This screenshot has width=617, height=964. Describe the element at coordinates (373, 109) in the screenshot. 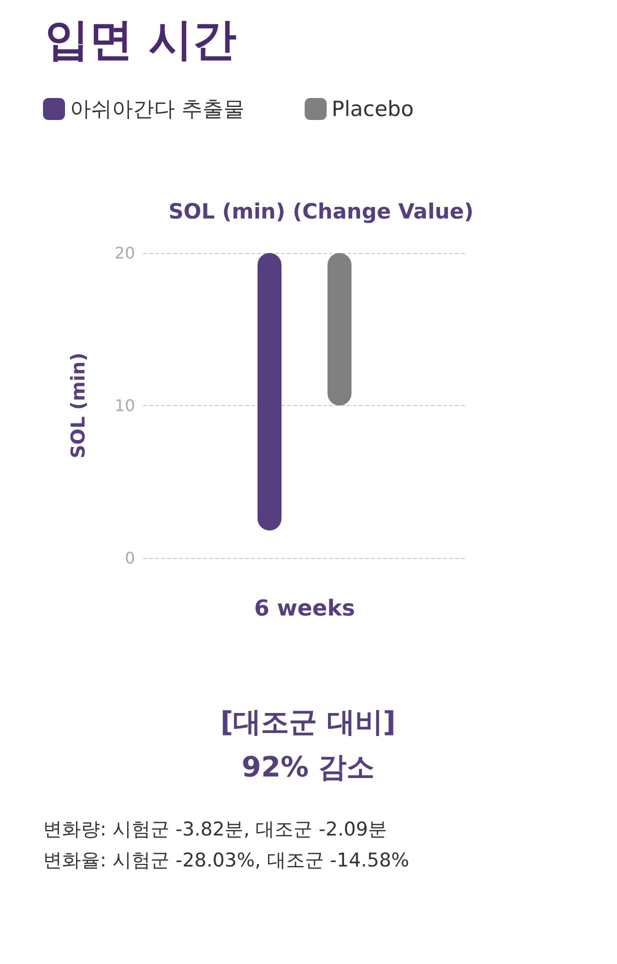

I see `legend-label: Placebo` at that location.